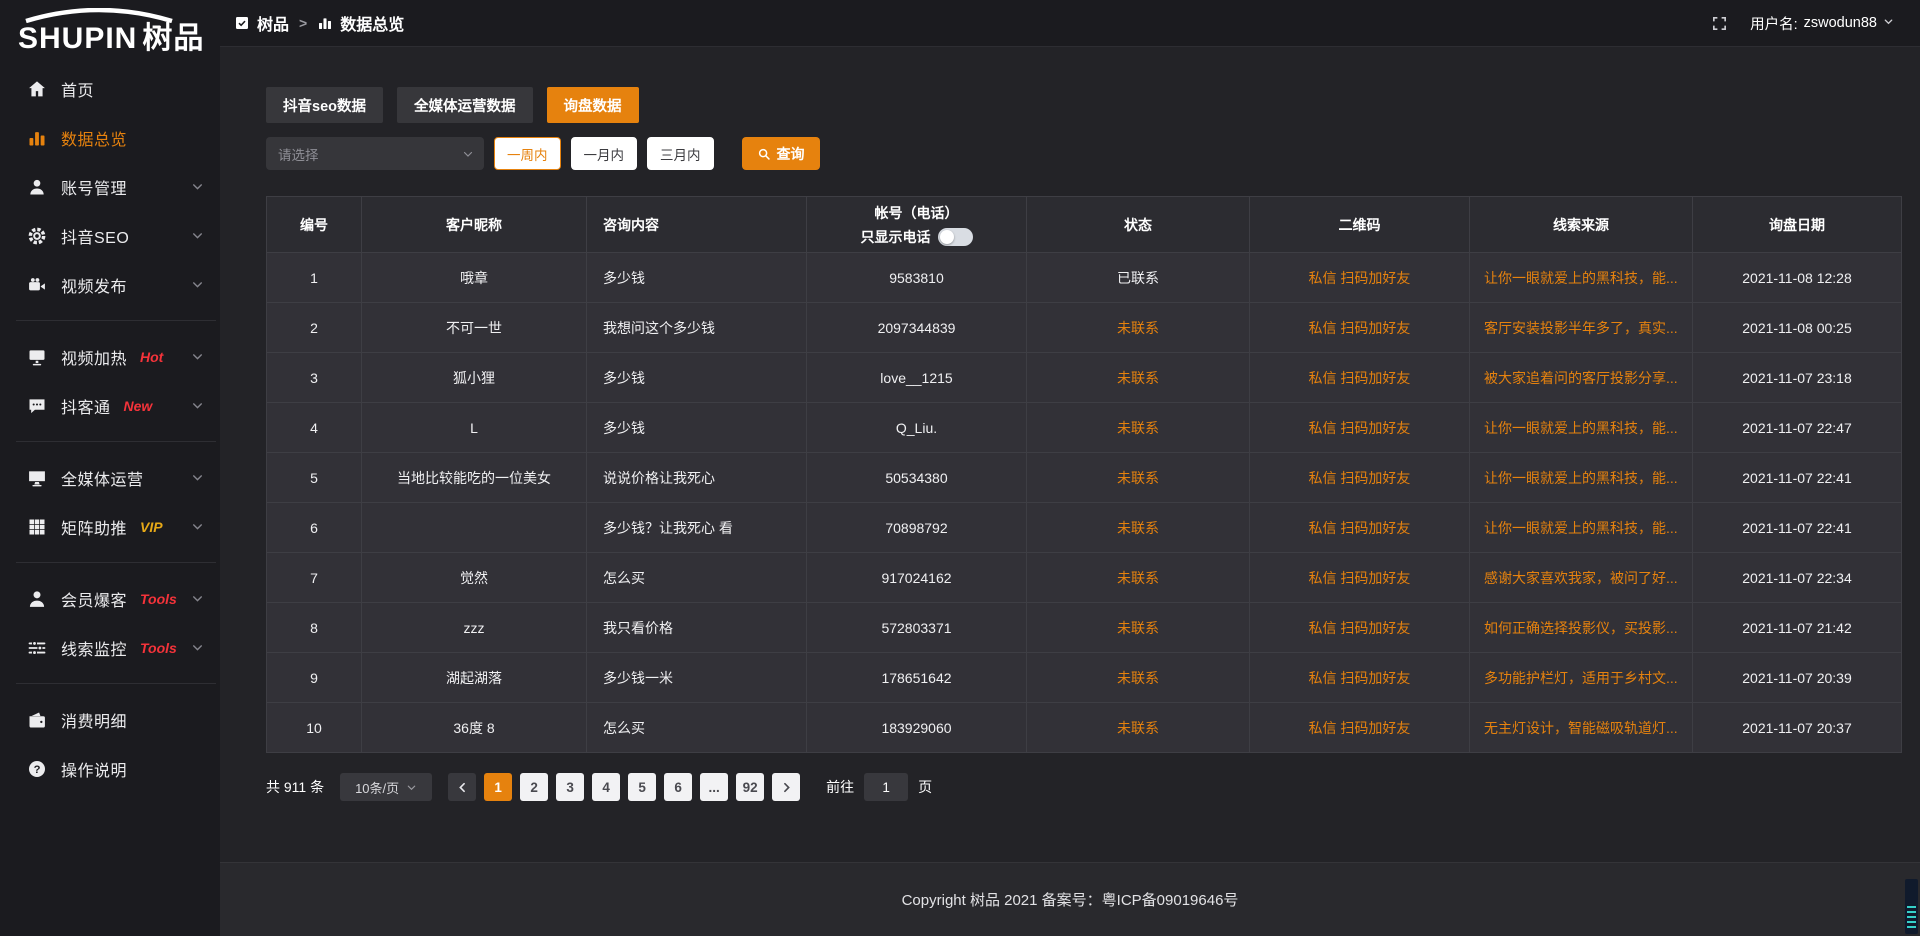 The image size is (1920, 936). Describe the element at coordinates (697, 678) in the screenshot. I see `cell-content: 多少钱一米` at that location.